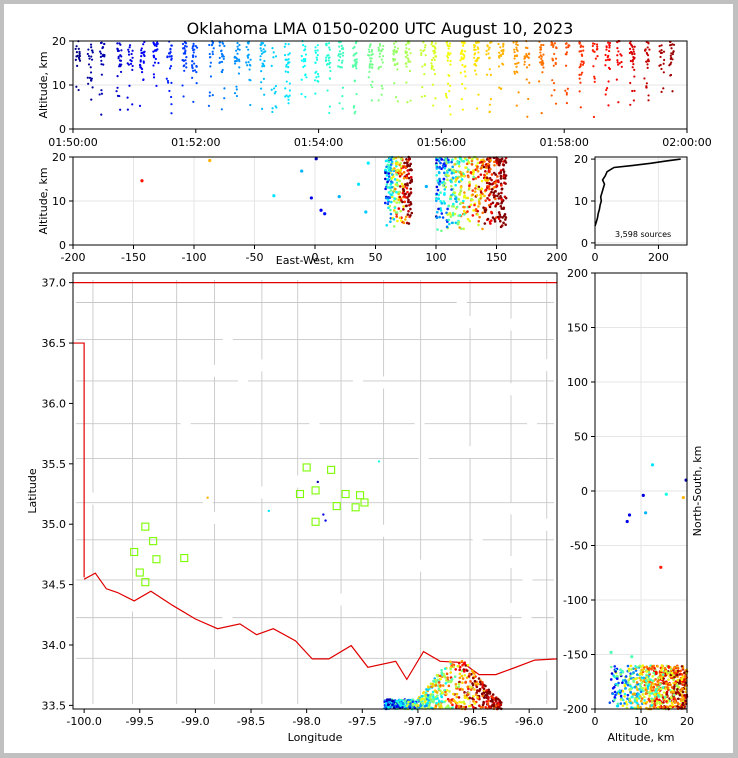 This screenshot has height=758, width=738. I want to click on histogram-xtick-label: 200, so click(658, 257).